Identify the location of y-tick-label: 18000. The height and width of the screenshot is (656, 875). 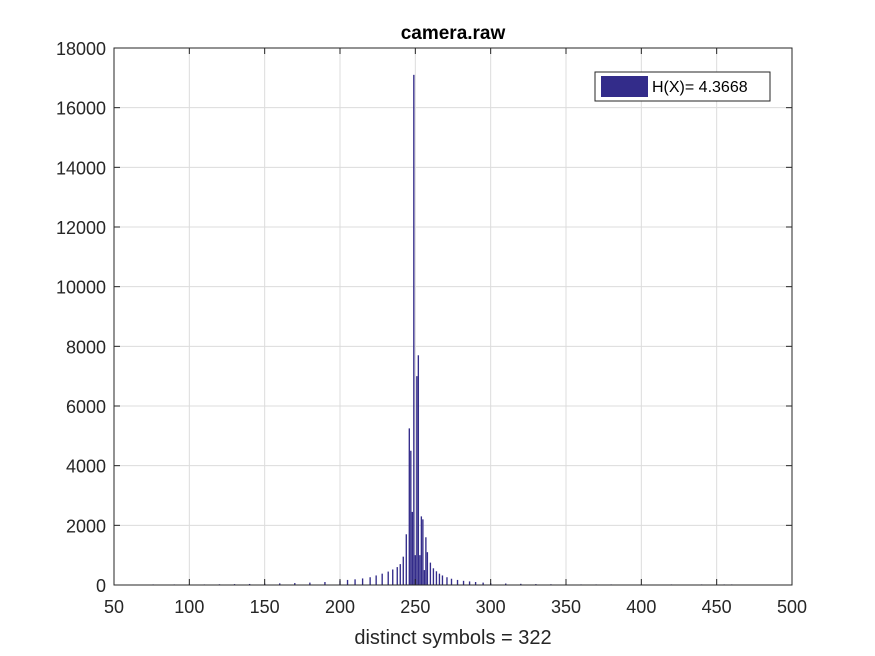
(81, 49).